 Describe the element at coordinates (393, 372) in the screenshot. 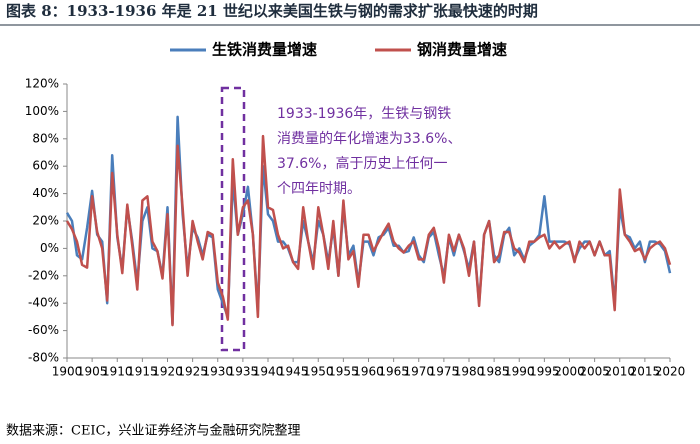

I see `x-tick-label: 1965` at that location.